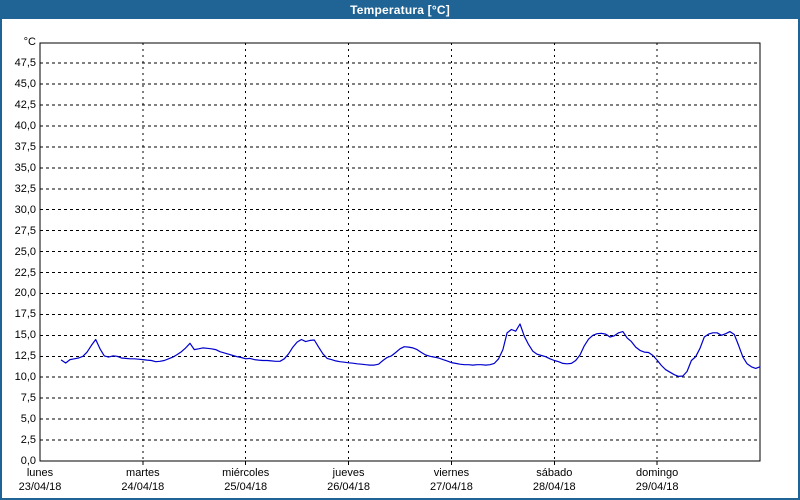  I want to click on y-tick-label: 12,5, so click(25, 356).